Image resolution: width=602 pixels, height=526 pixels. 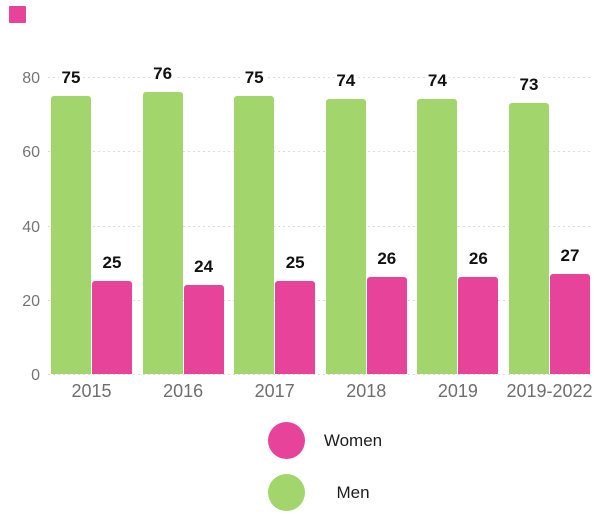 What do you see at coordinates (320, 300) in the screenshot?
I see `gridline-y20` at bounding box center [320, 300].